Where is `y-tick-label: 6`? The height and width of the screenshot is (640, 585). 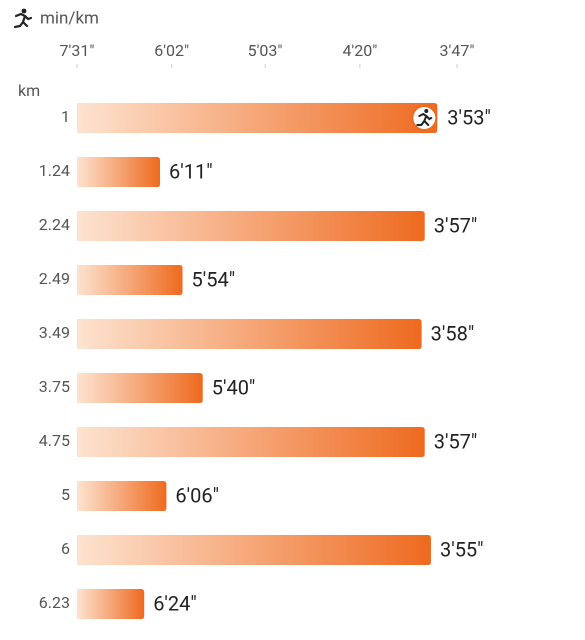
y-tick-label: 6 is located at coordinates (65, 548).